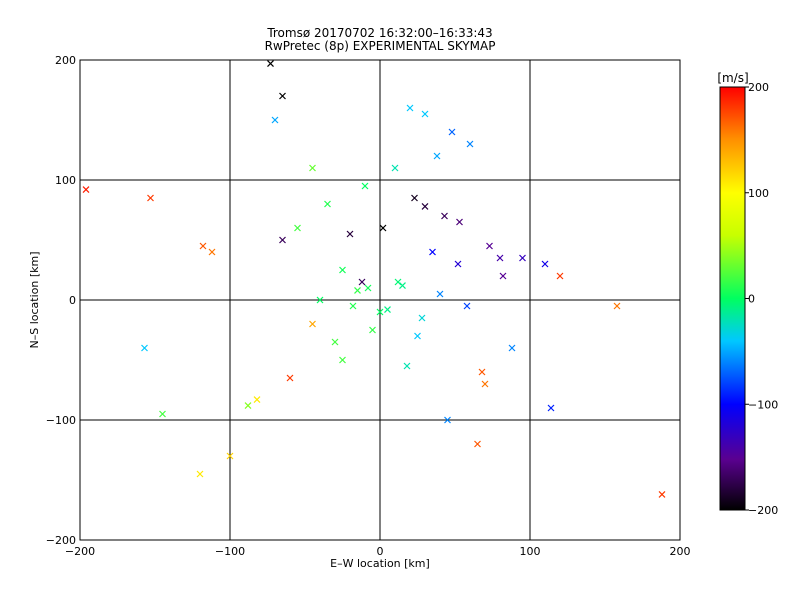  What do you see at coordinates (65, 180) in the screenshot?
I see `y-tick-label: 100` at bounding box center [65, 180].